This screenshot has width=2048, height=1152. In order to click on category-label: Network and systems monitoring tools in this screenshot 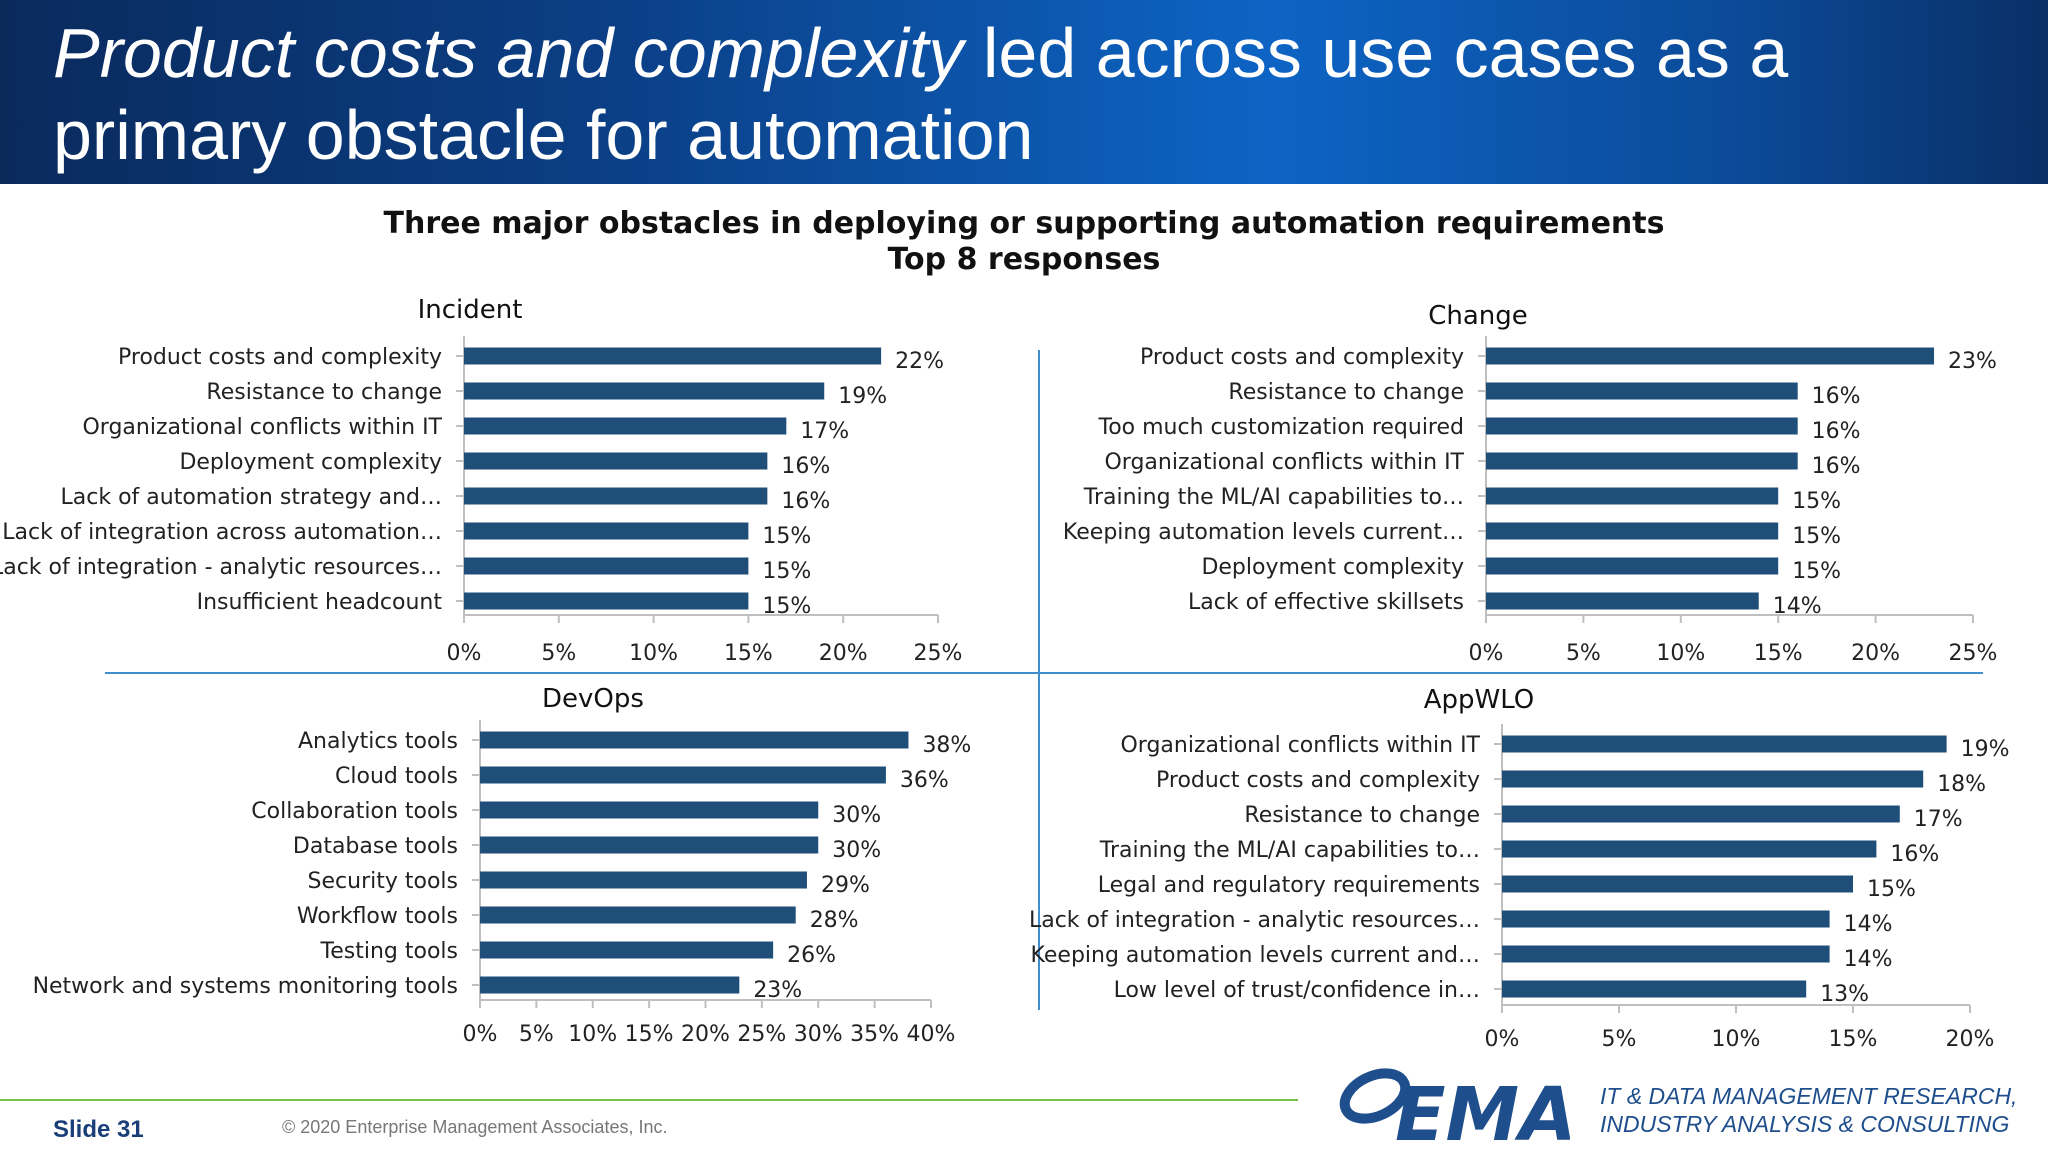, I will do `click(245, 986)`.